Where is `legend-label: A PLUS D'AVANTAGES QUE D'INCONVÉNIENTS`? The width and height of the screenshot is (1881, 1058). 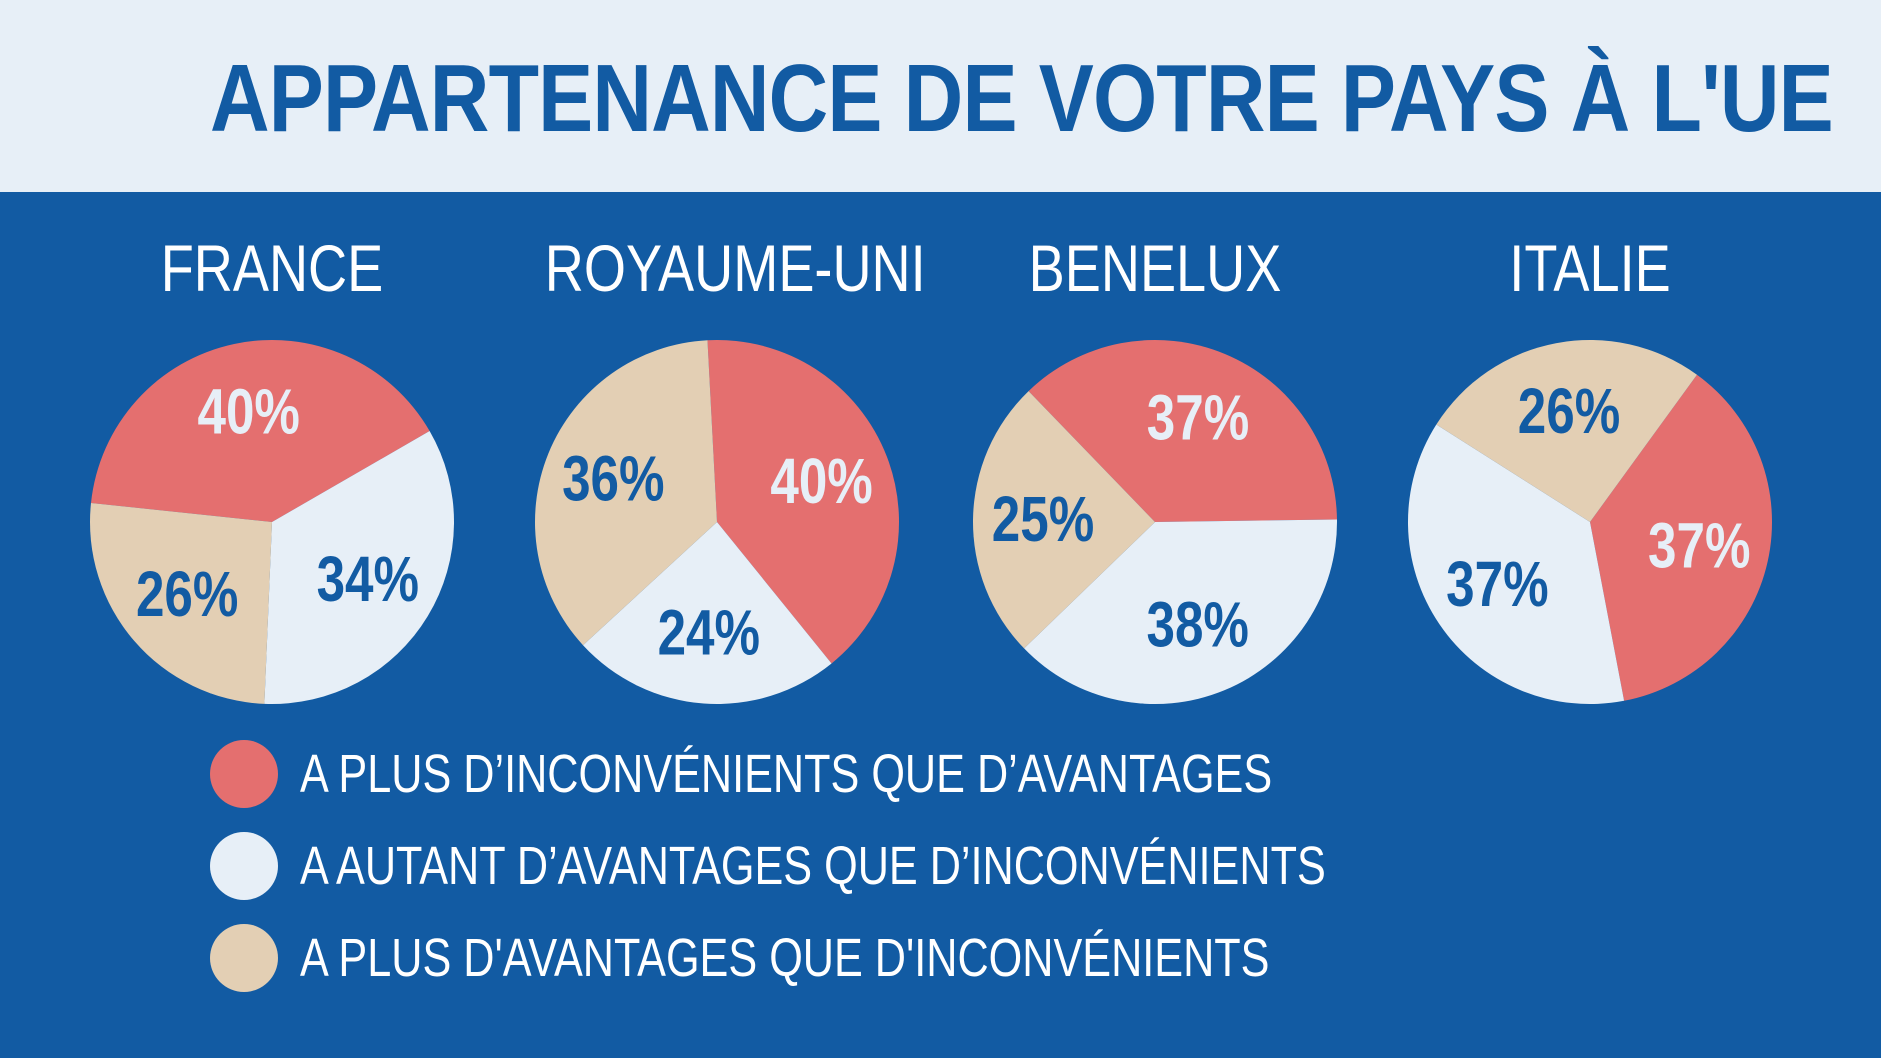 legend-label: A PLUS D'AVANTAGES QUE D'INCONVÉNIENTS is located at coordinates (785, 958).